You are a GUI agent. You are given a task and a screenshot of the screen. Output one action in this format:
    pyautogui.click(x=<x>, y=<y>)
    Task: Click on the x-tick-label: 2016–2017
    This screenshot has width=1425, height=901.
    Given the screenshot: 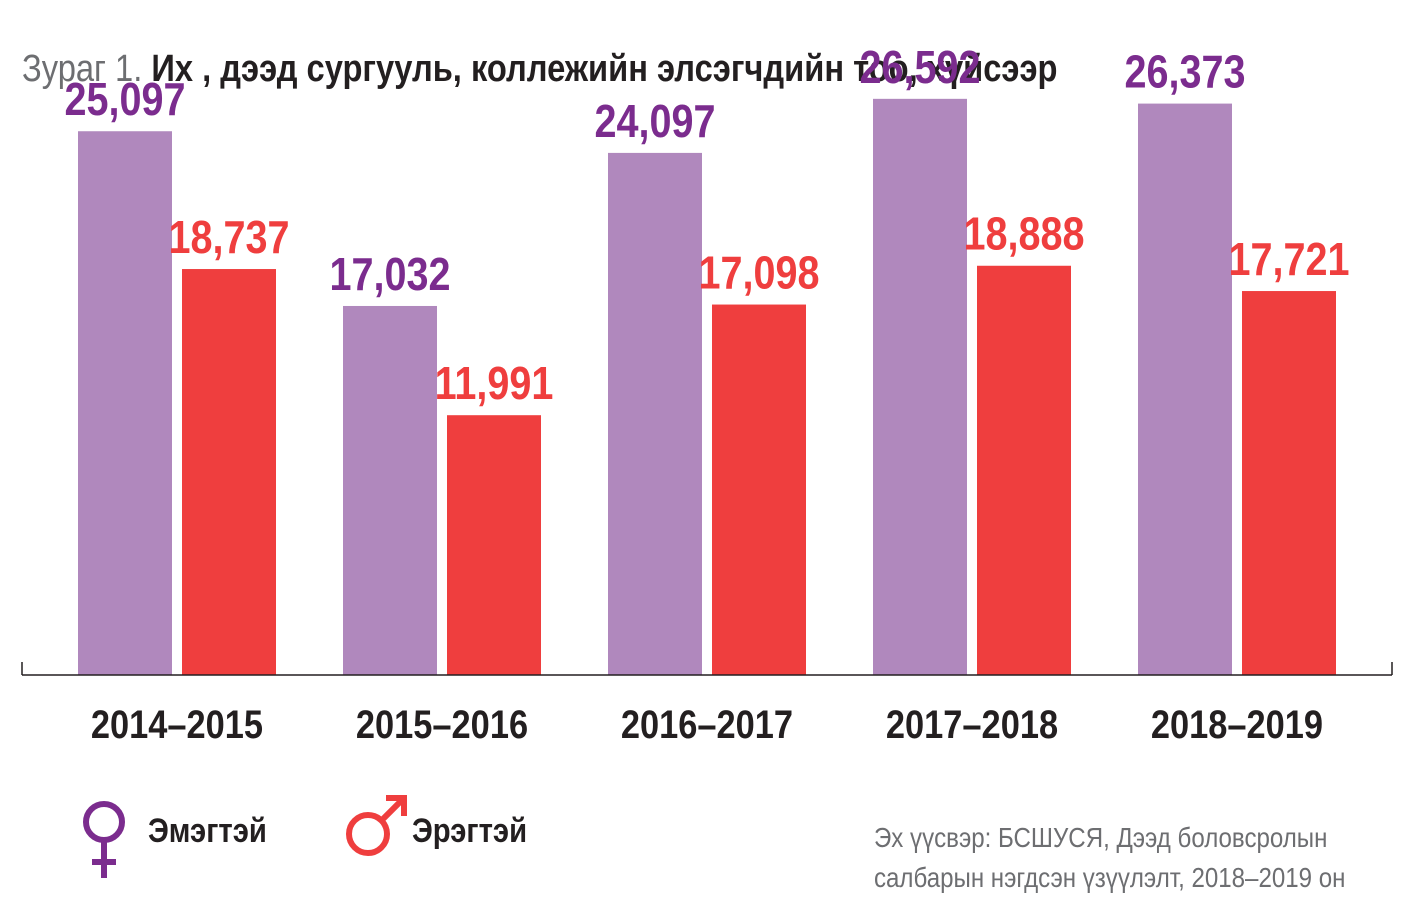 What is the action you would take?
    pyautogui.click(x=707, y=724)
    